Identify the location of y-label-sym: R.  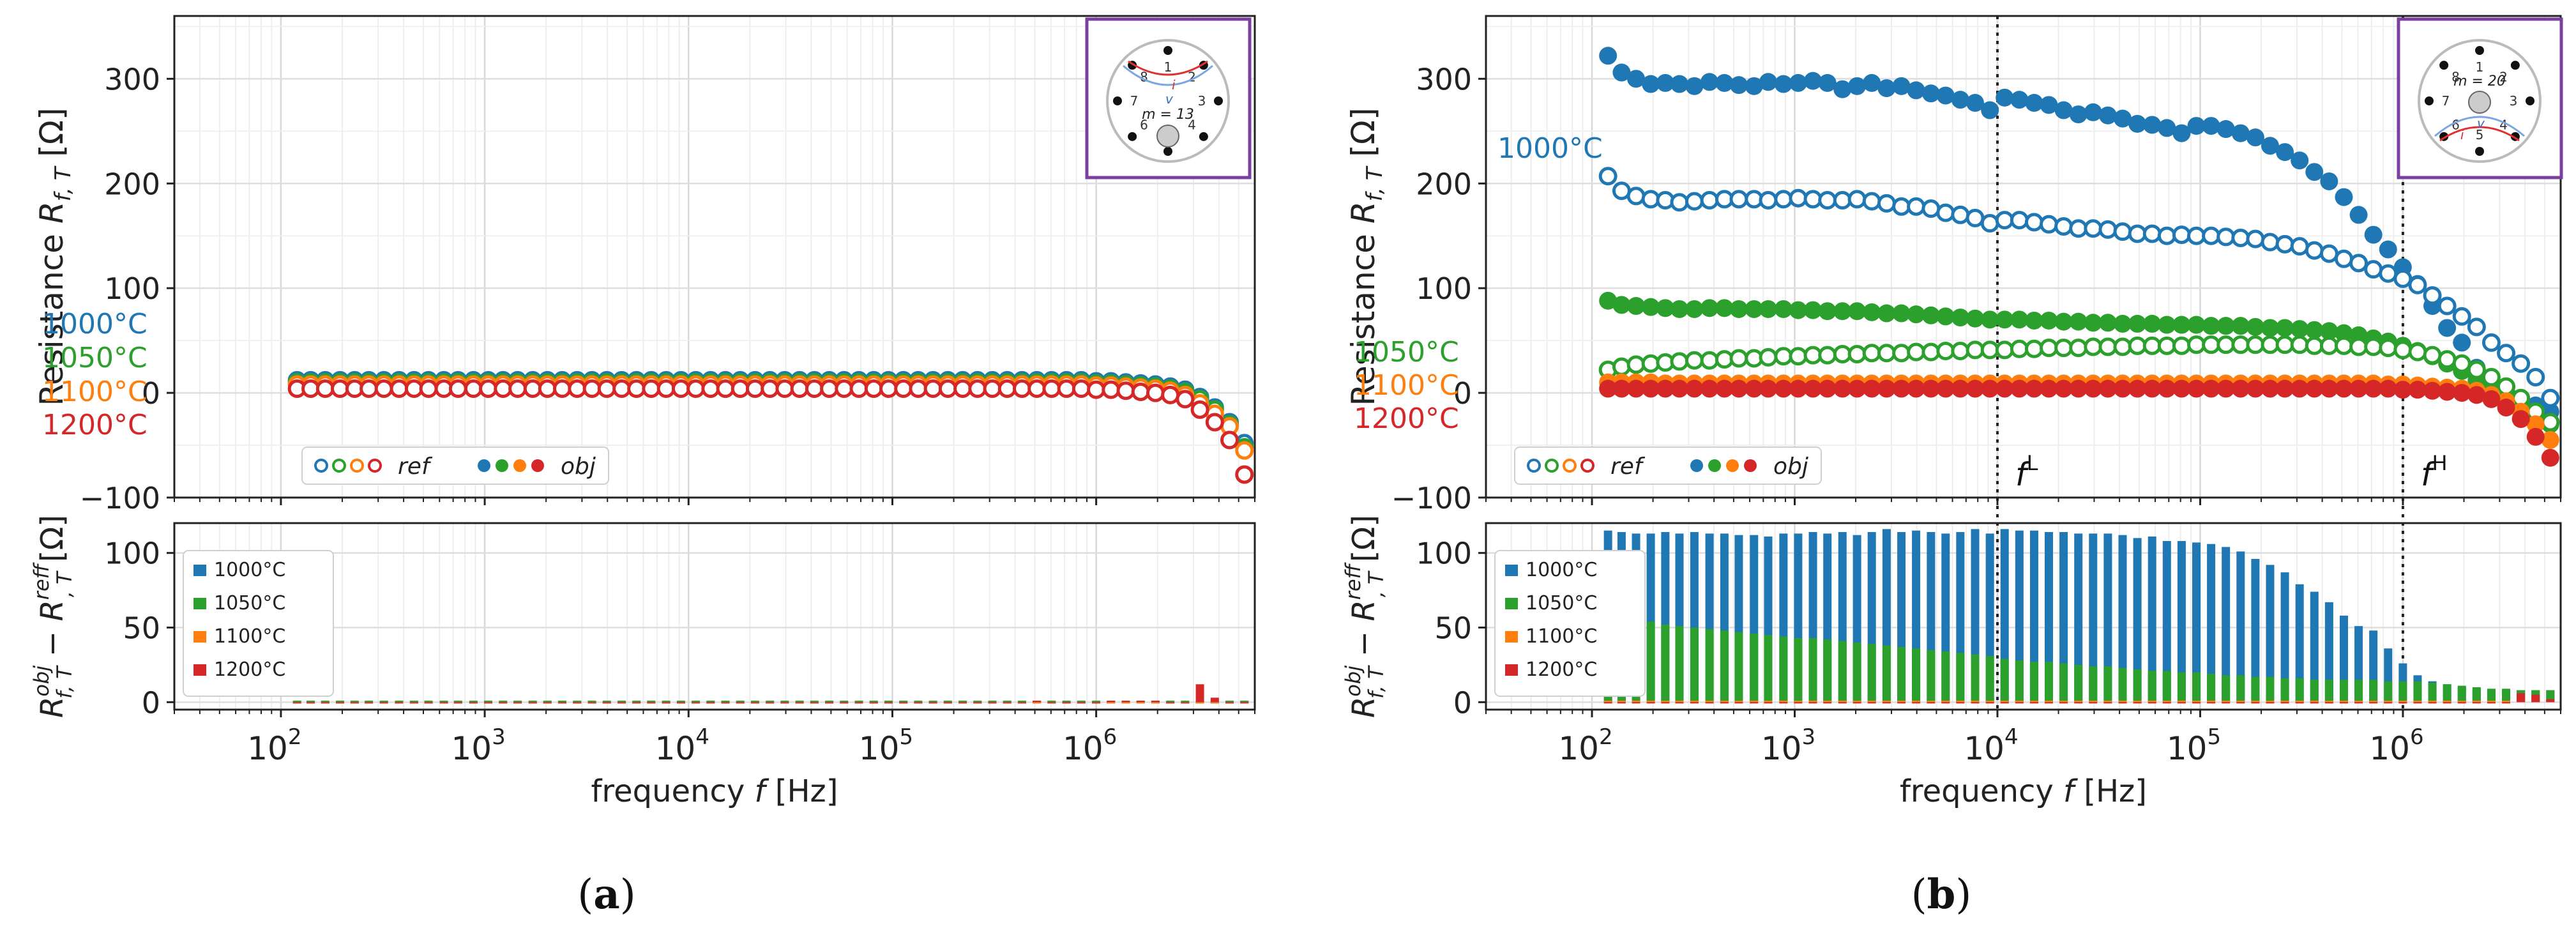
(52, 707).